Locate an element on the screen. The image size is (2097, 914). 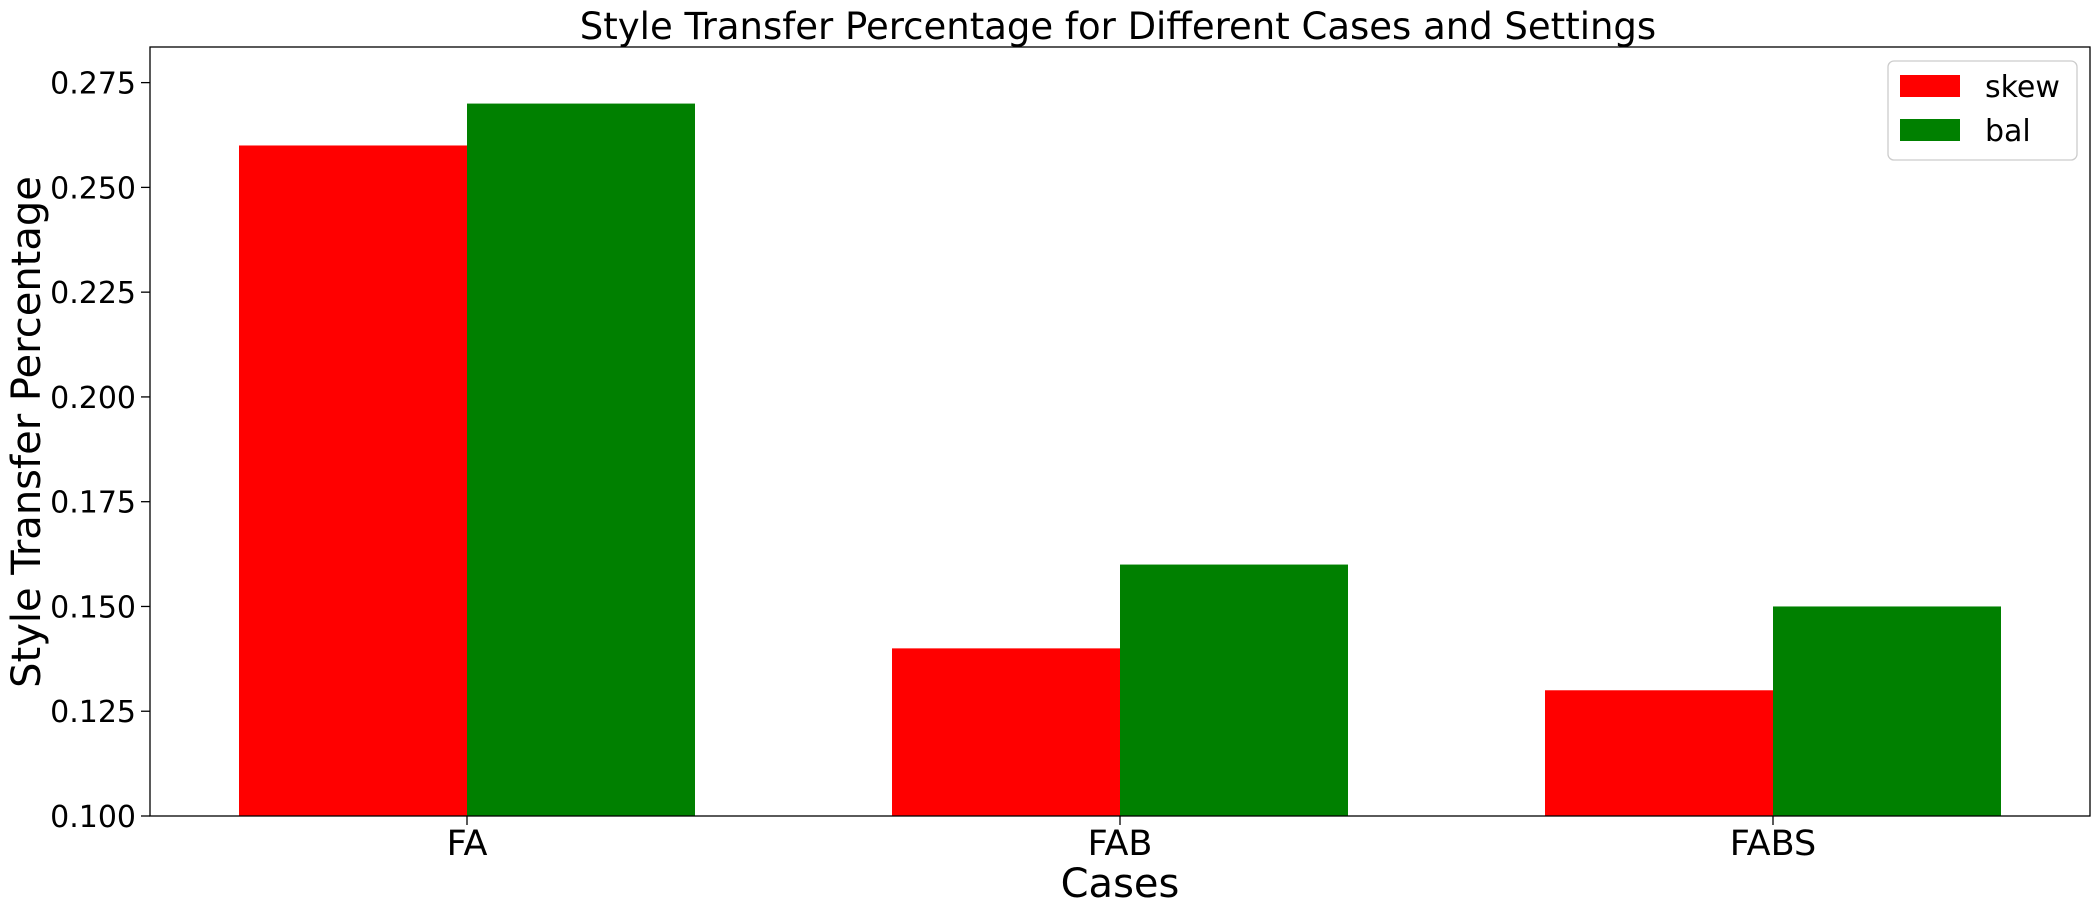
legend-entries: skew bal is located at coordinates (1980, 109).